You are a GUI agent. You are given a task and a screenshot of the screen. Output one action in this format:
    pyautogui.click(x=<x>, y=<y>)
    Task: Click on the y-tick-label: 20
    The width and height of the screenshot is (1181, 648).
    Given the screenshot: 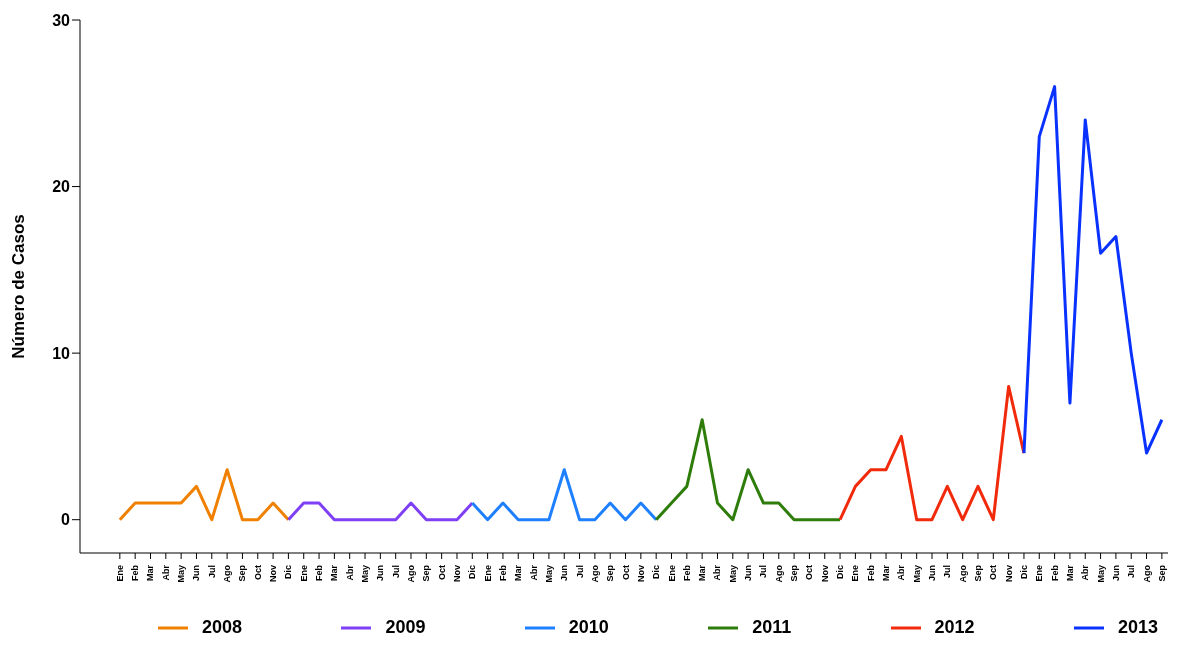 What is the action you would take?
    pyautogui.click(x=61, y=187)
    